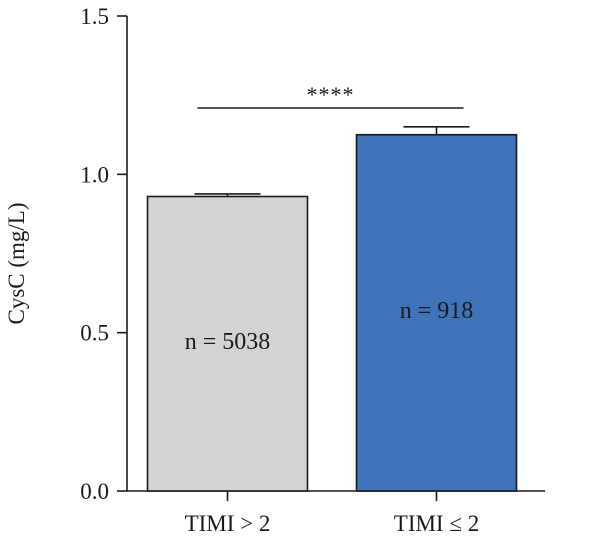 This screenshot has height=545, width=600. What do you see at coordinates (228, 523) in the screenshot?
I see `x-tick-label: TIMI > 2` at bounding box center [228, 523].